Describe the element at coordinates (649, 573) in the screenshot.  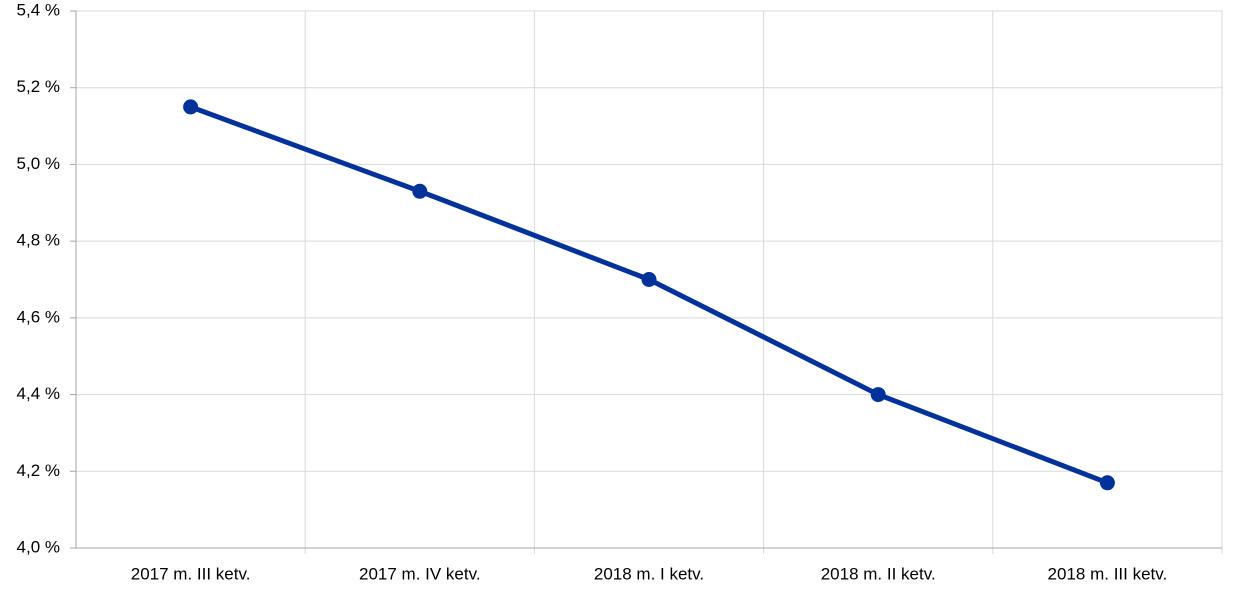
I see `x-tick-label: 2018 m. I ketv.` at that location.